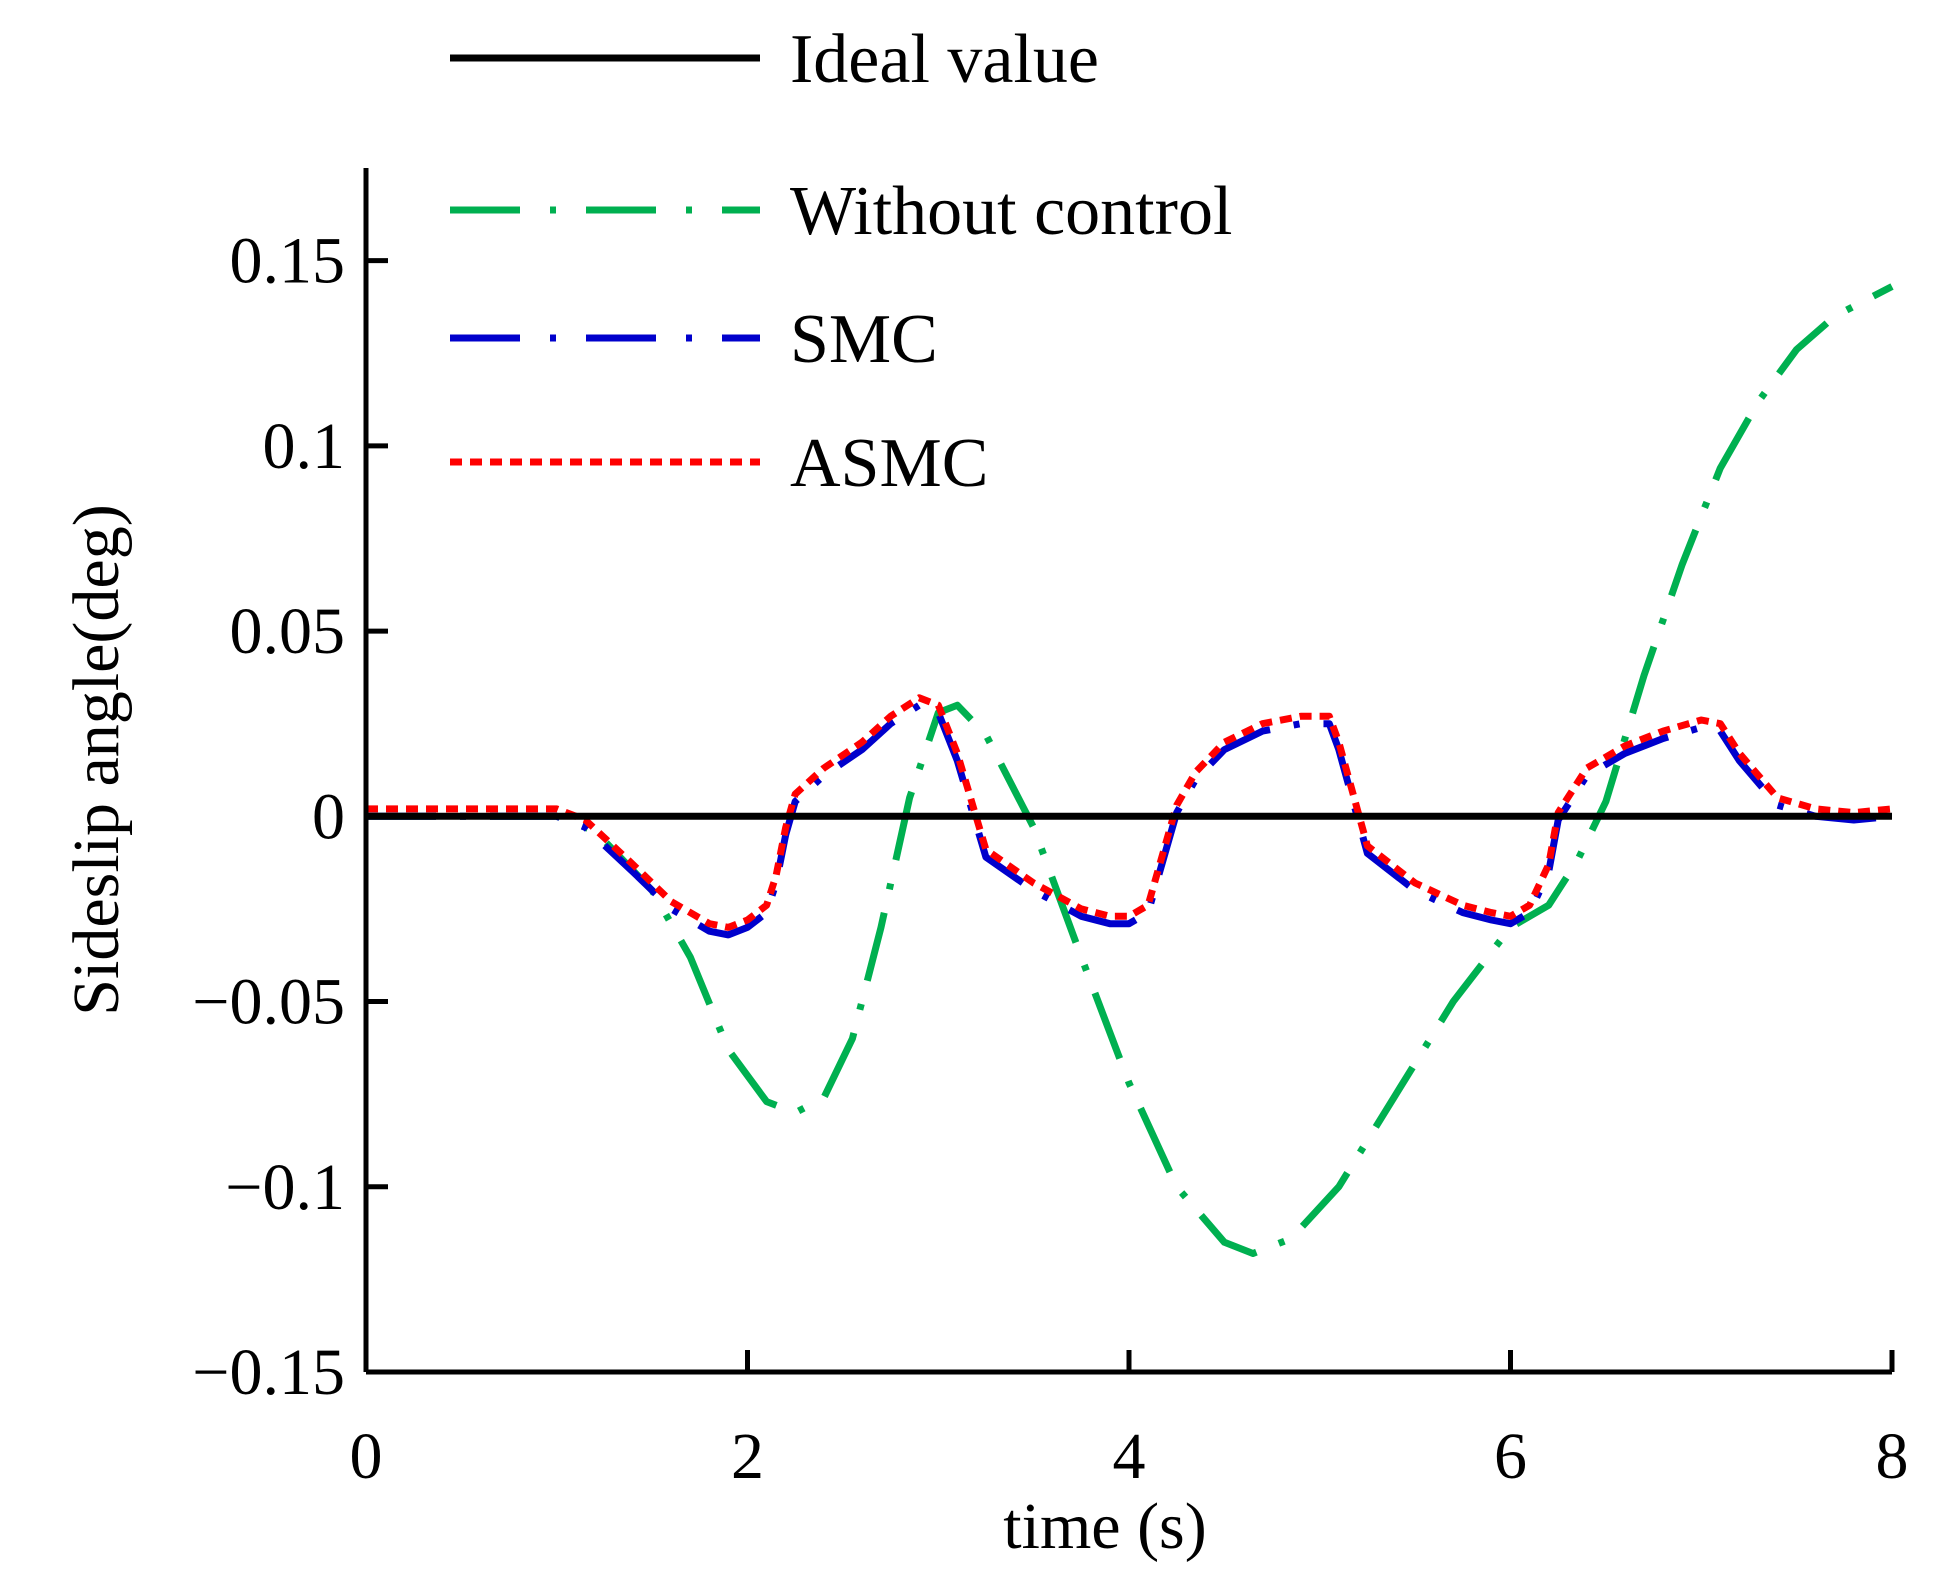  What do you see at coordinates (747, 1456) in the screenshot?
I see `x-tick-label: 2` at bounding box center [747, 1456].